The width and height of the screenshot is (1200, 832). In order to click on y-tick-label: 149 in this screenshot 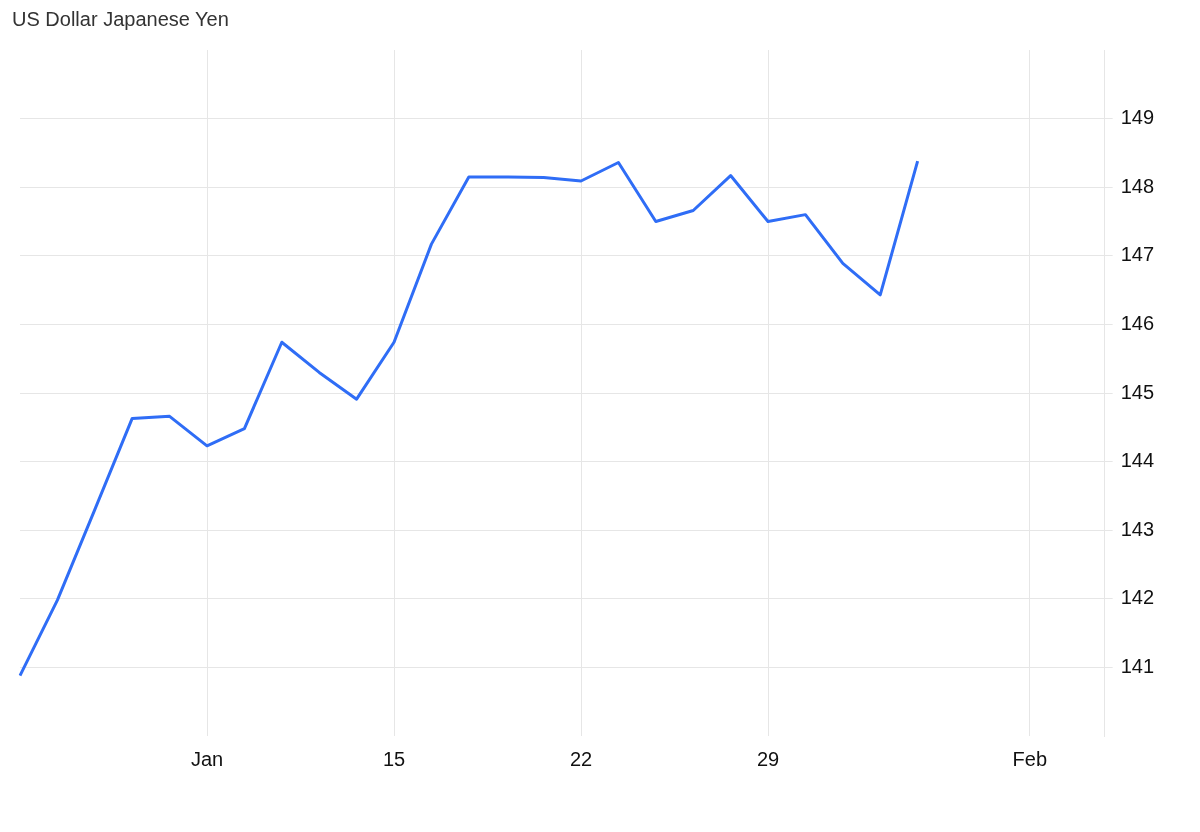, I will do `click(1137, 117)`.